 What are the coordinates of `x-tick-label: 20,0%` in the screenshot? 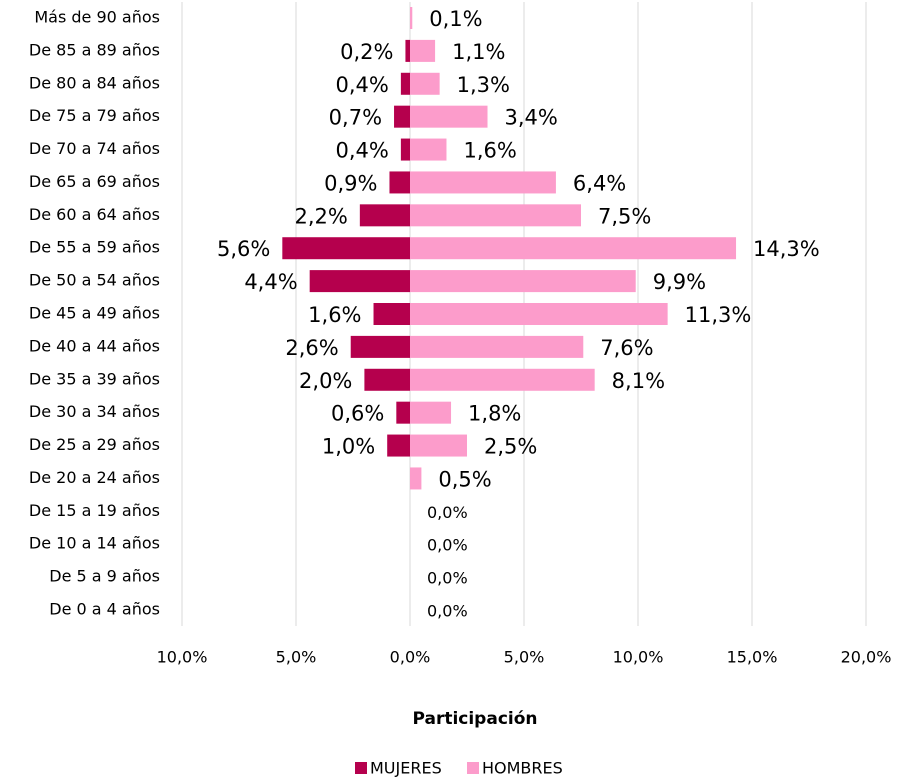 It's located at (866, 657).